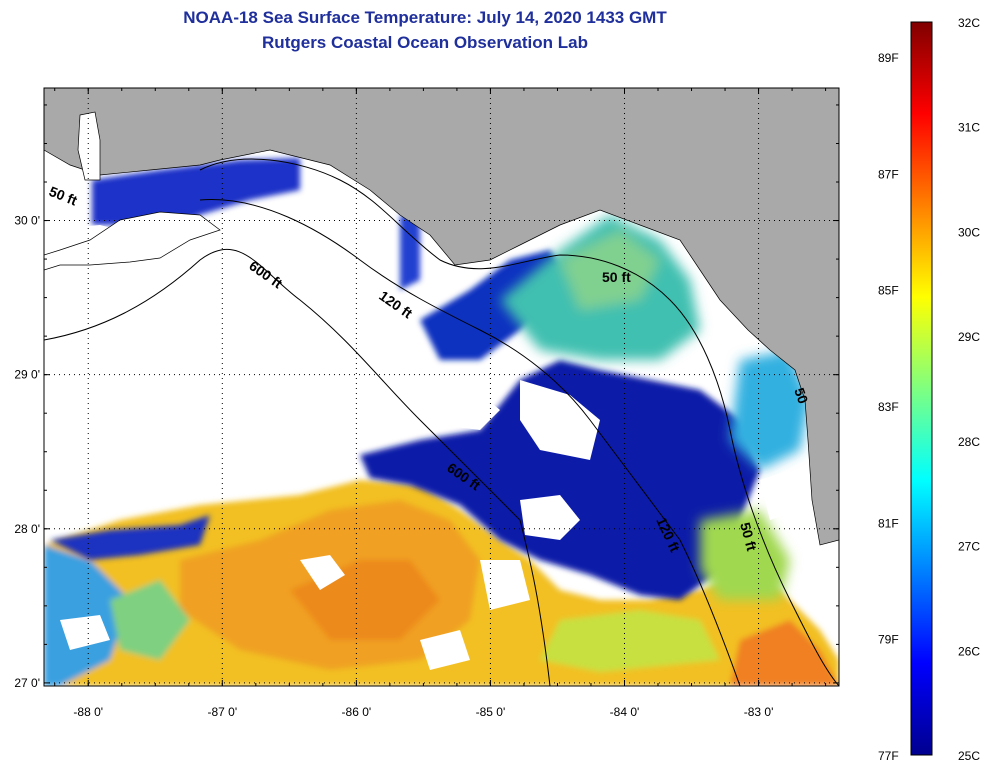 This screenshot has height=770, width=992. I want to click on colorbar-celsius-label: 31C, so click(969, 128).